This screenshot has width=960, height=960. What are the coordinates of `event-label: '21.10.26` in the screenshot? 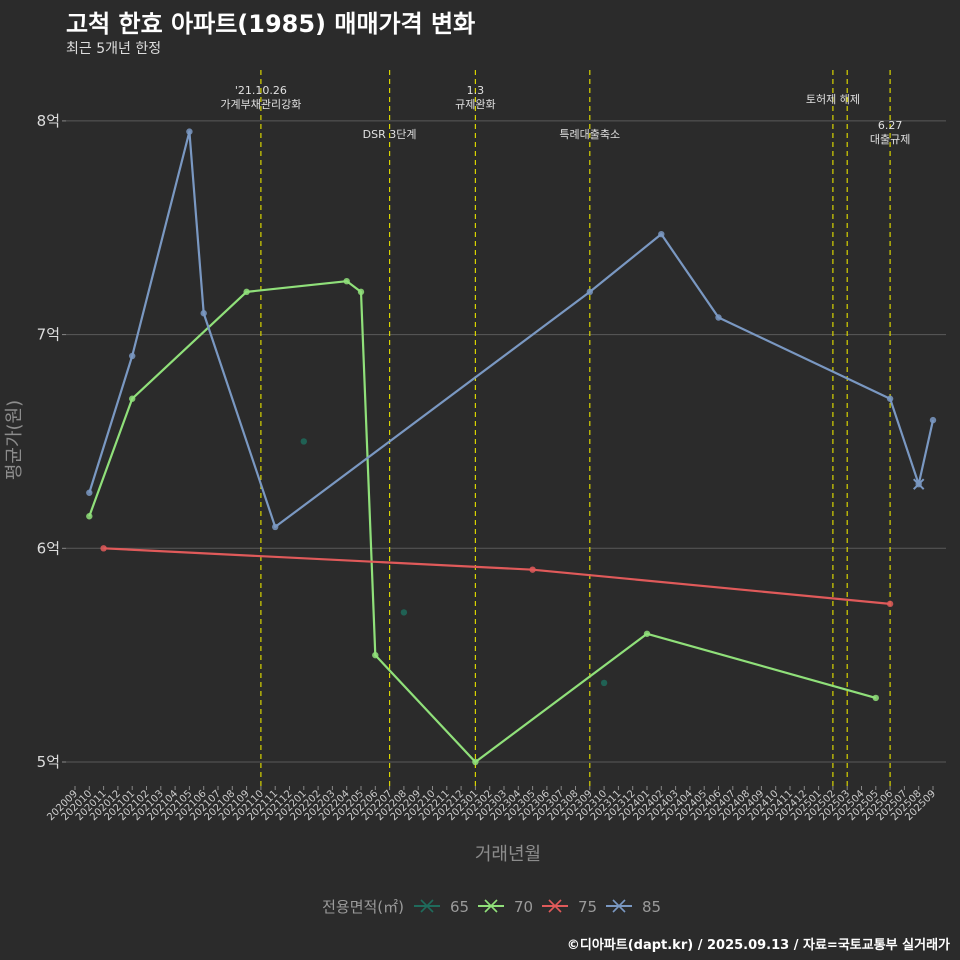 It's located at (261, 90).